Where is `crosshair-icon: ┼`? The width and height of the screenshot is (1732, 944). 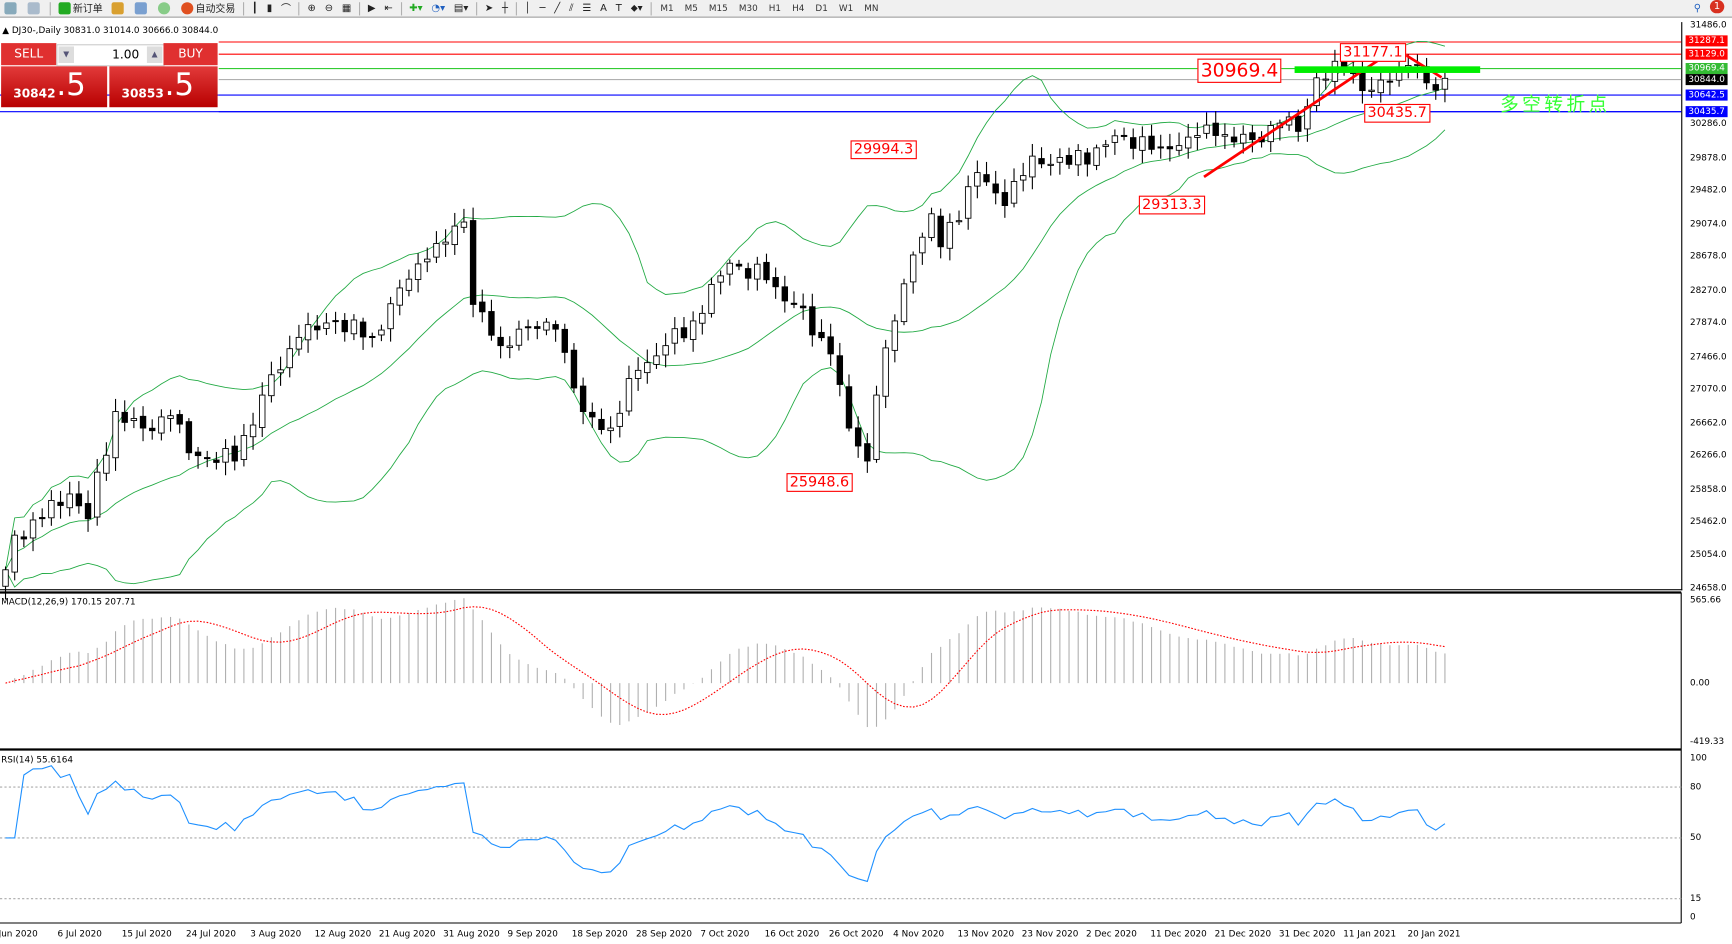 crosshair-icon: ┼ is located at coordinates (505, 8).